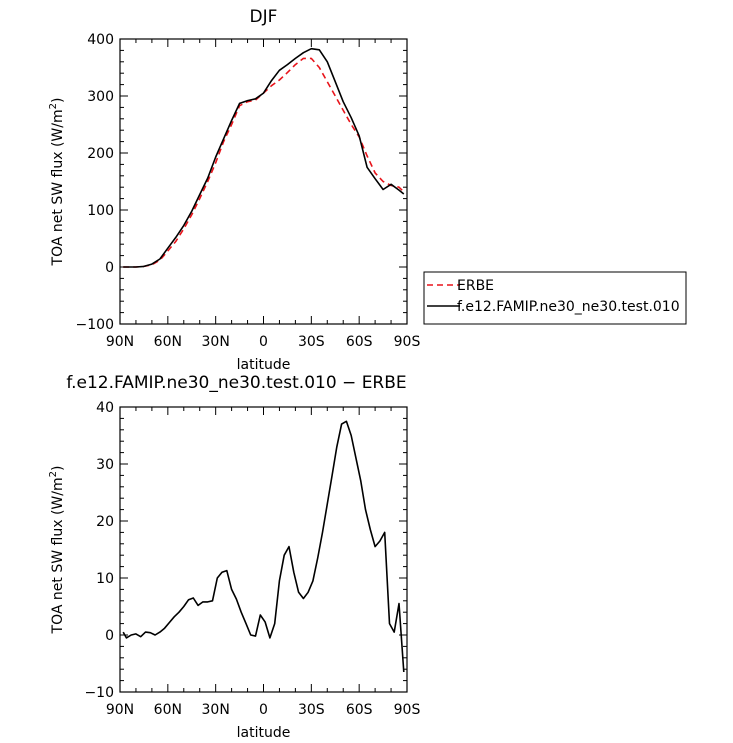 The image size is (733, 743). Describe the element at coordinates (100, 154) in the screenshot. I see `y-tick-label: 200` at that location.